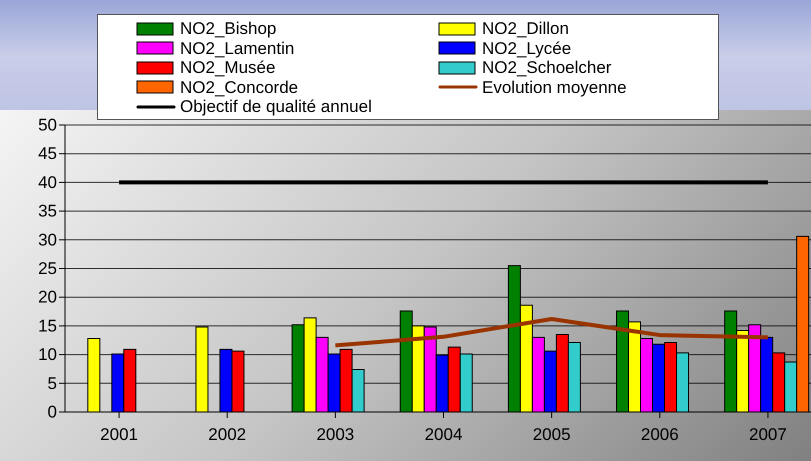 This screenshot has width=811, height=461. Describe the element at coordinates (228, 28) in the screenshot. I see `legend-label: NO2_Bishop` at that location.